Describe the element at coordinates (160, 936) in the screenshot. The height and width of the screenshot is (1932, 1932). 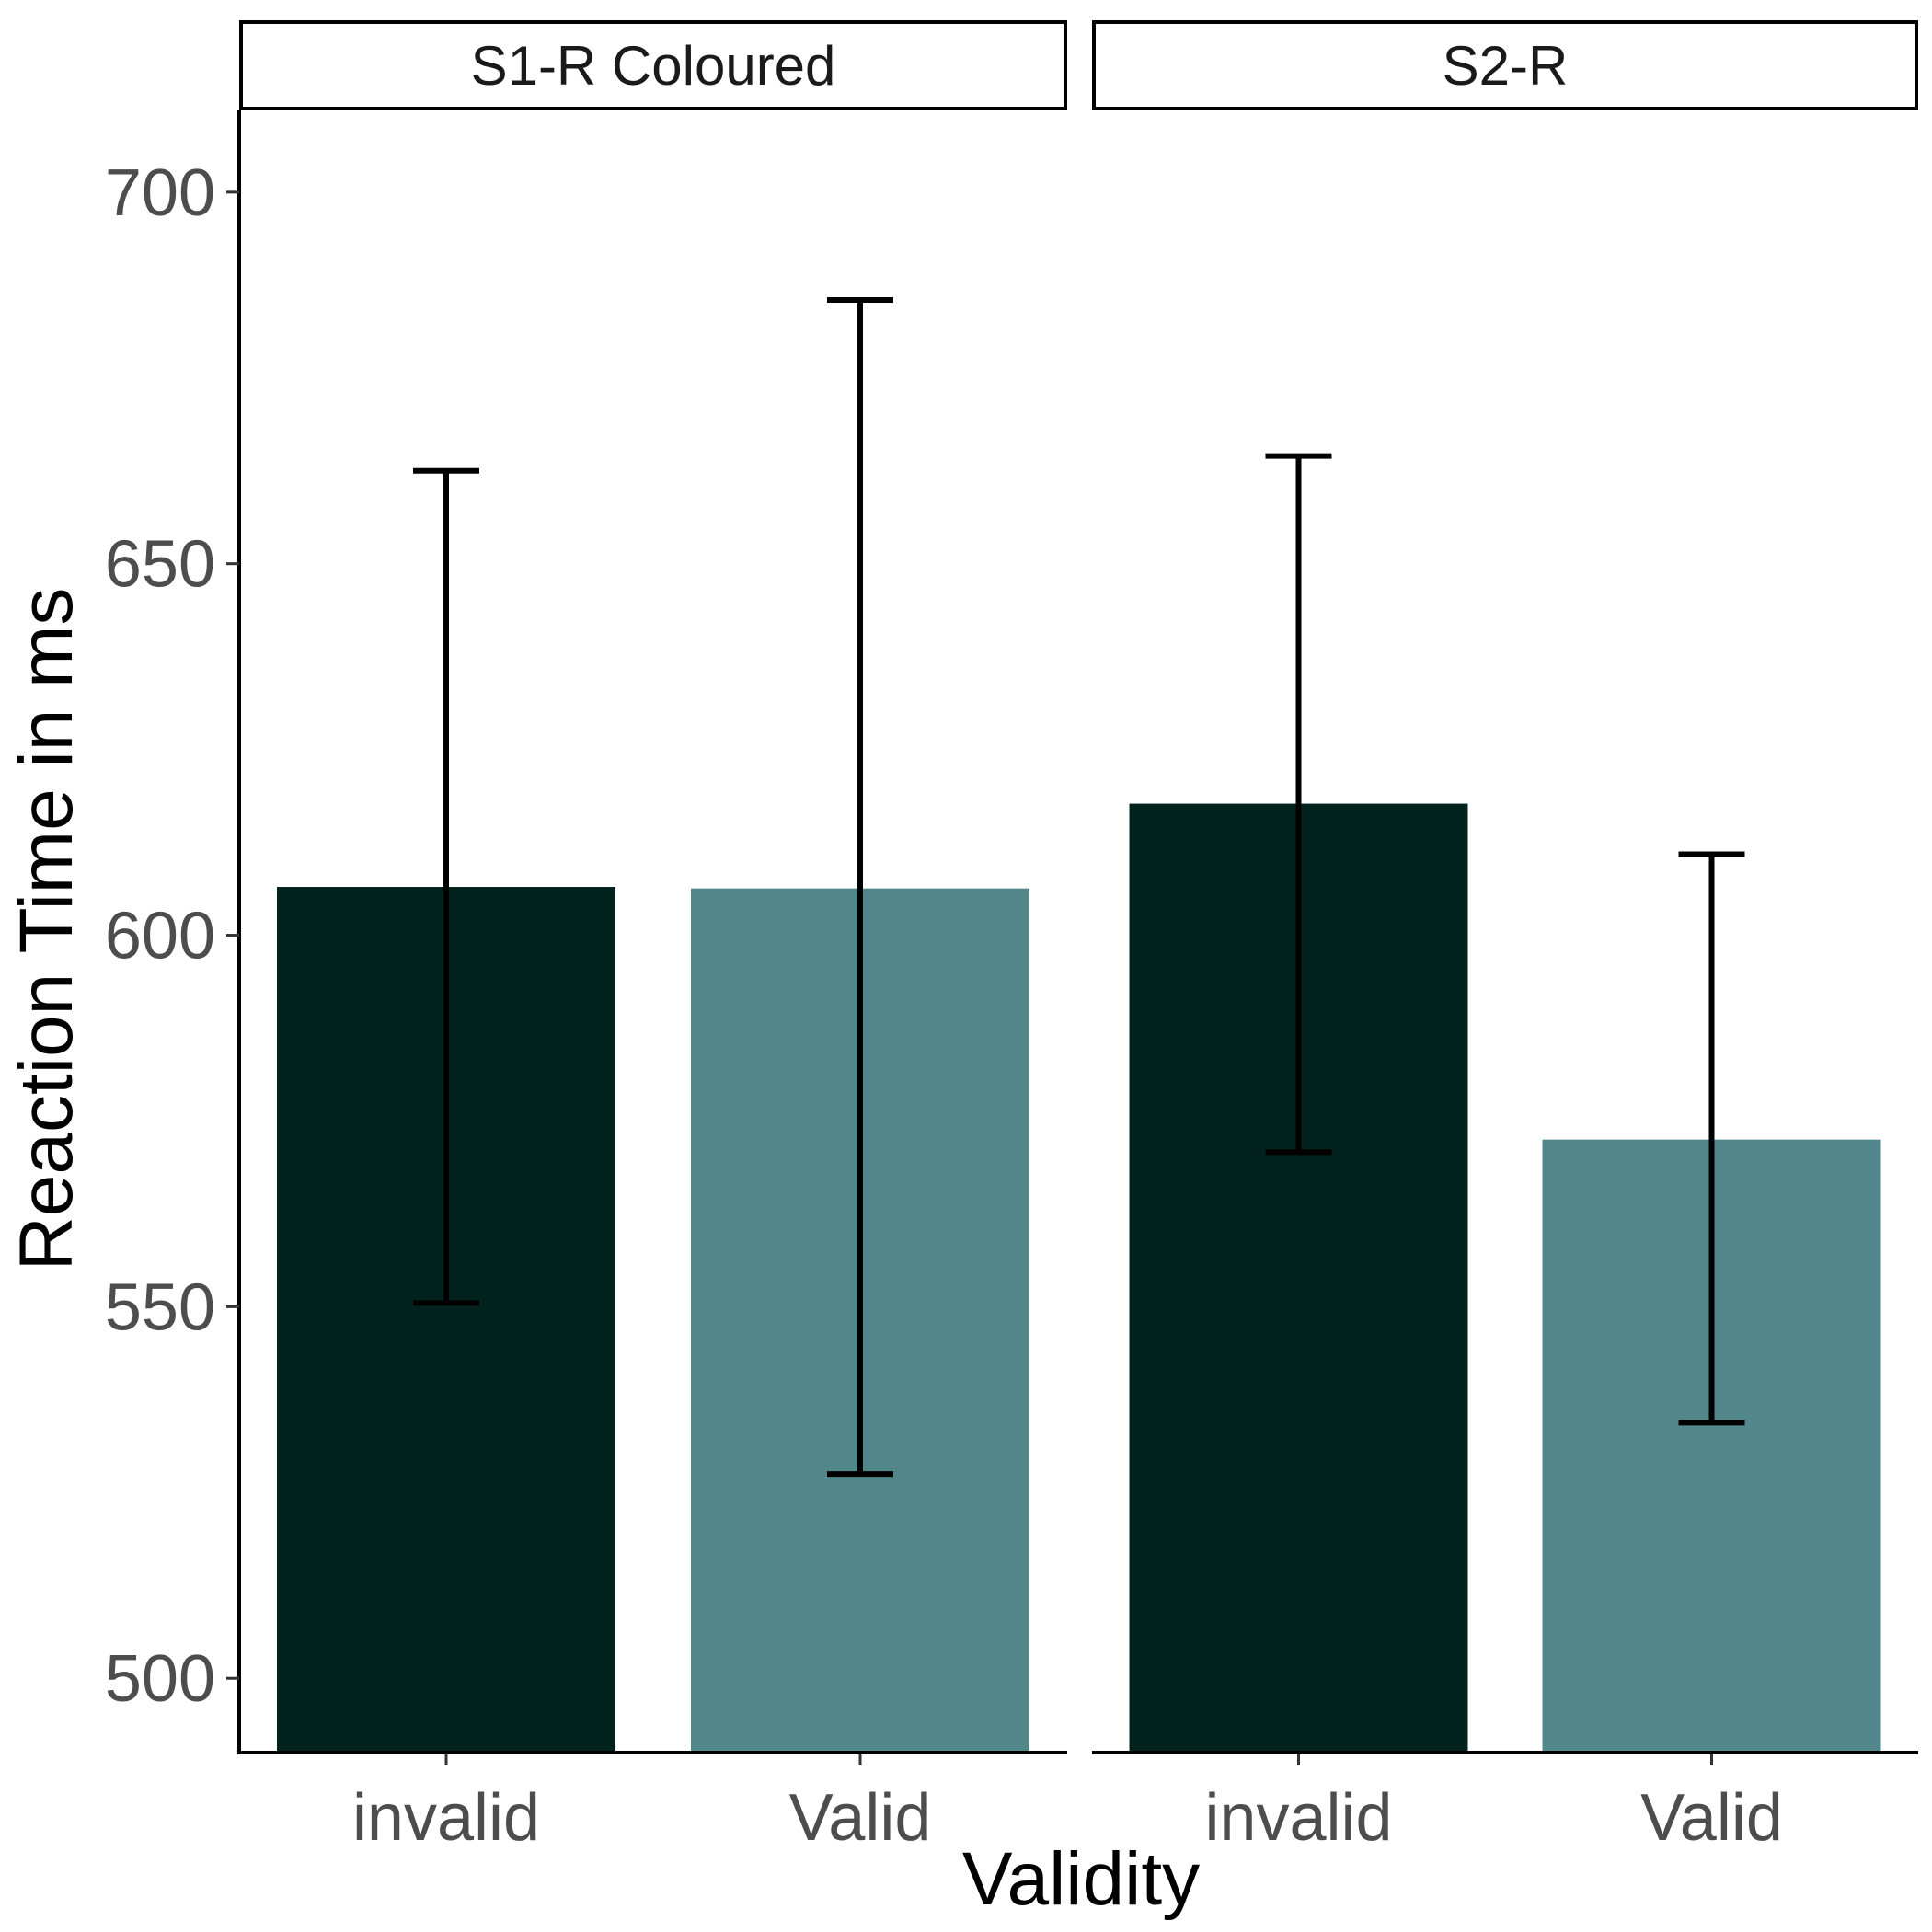
I see `y-tick-label: 600` at that location.